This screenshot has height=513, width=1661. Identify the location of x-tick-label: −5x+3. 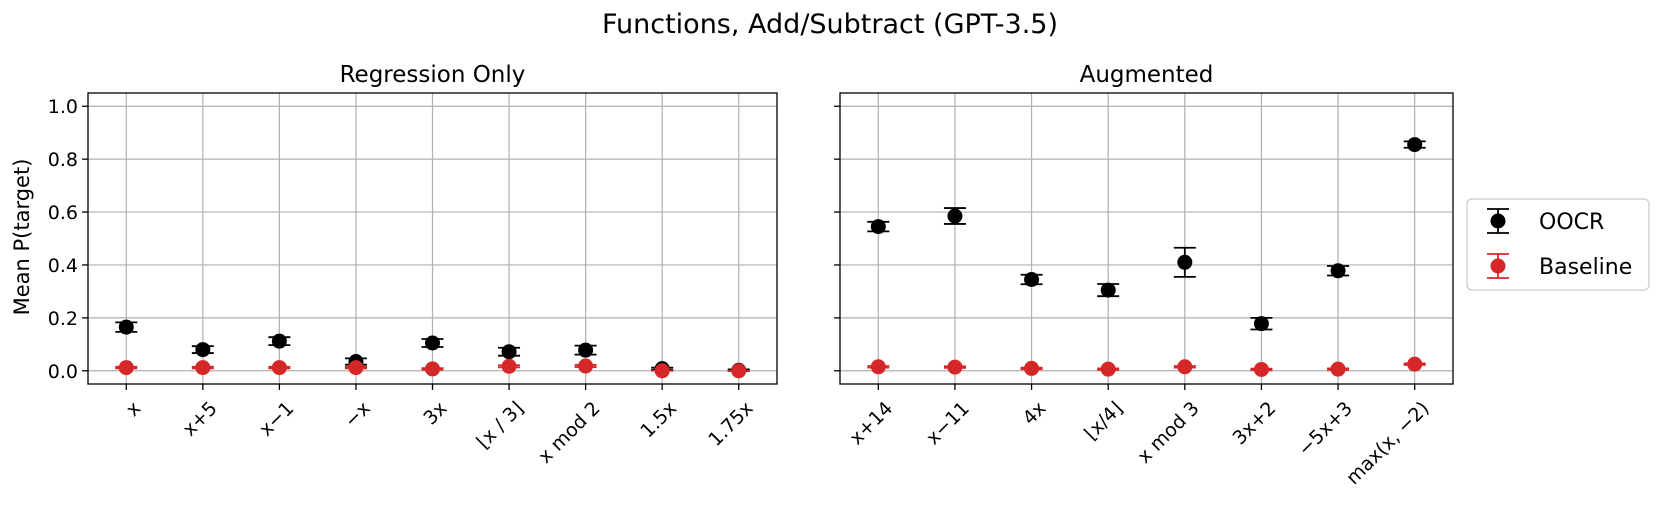
(1325, 428).